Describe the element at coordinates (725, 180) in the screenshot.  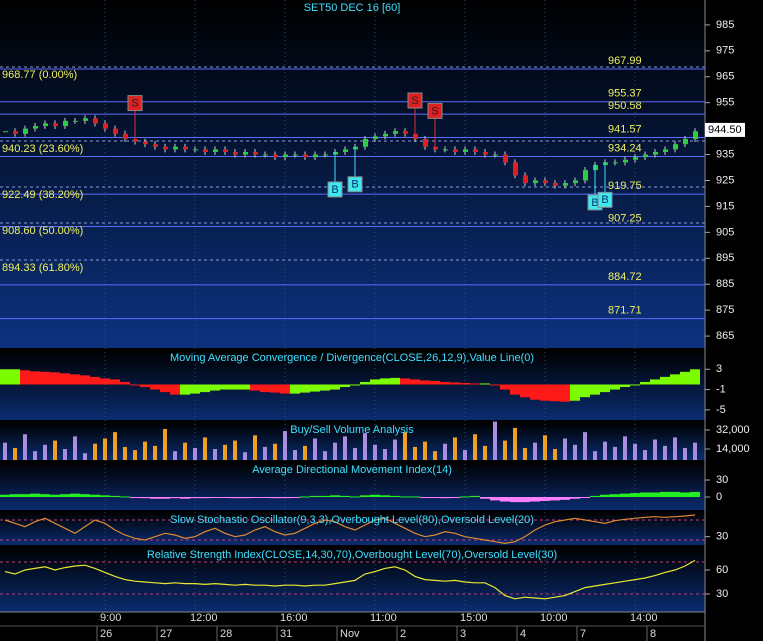
I see `y-tick-label: 925` at that location.